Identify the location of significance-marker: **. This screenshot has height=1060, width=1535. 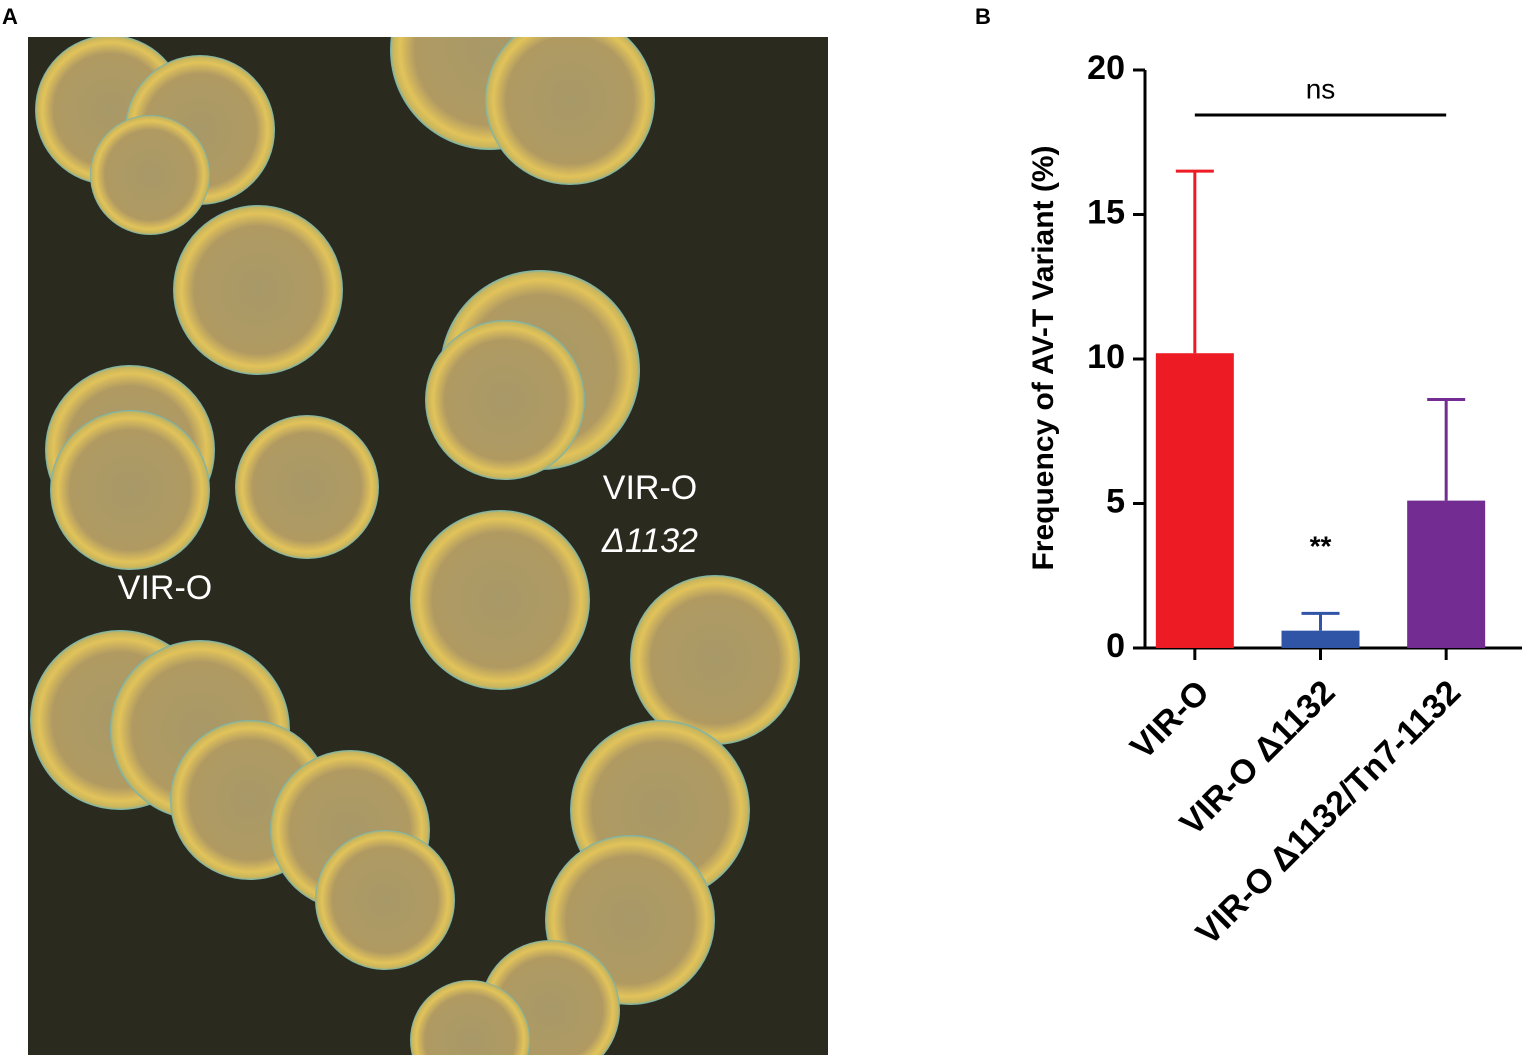
(1321, 546).